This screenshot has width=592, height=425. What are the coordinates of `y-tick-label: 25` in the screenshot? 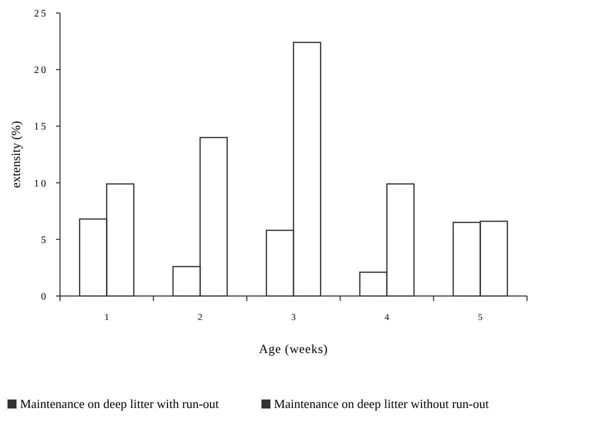 It's located at (41, 14).